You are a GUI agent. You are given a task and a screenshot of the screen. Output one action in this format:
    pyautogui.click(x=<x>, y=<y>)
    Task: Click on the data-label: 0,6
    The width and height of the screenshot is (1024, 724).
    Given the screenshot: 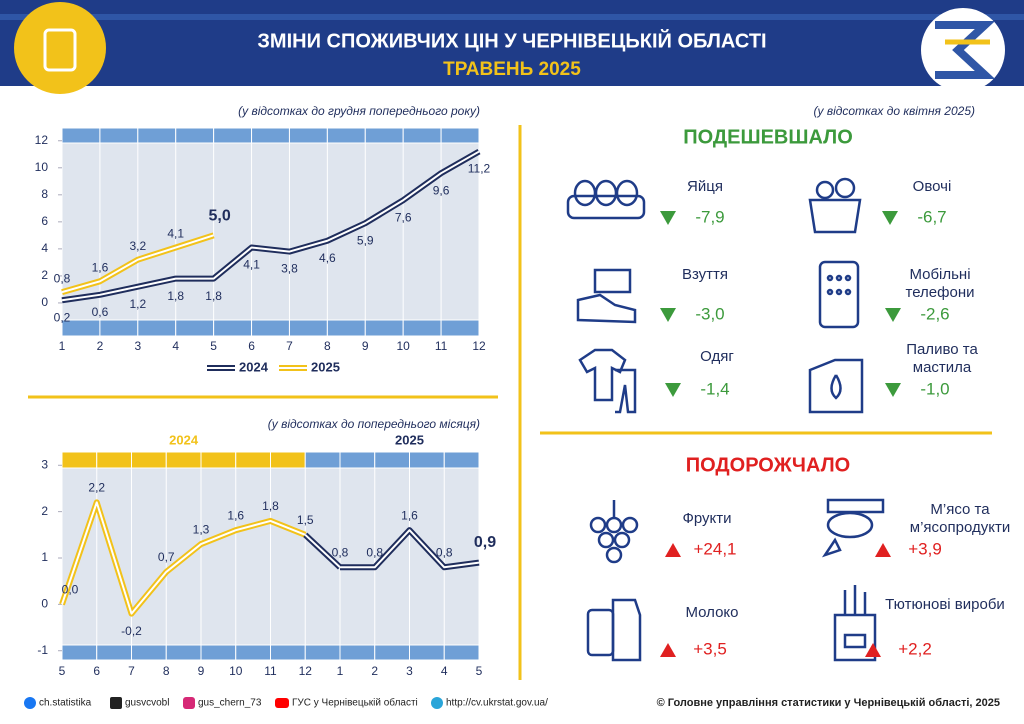 What is the action you would take?
    pyautogui.click(x=100, y=312)
    